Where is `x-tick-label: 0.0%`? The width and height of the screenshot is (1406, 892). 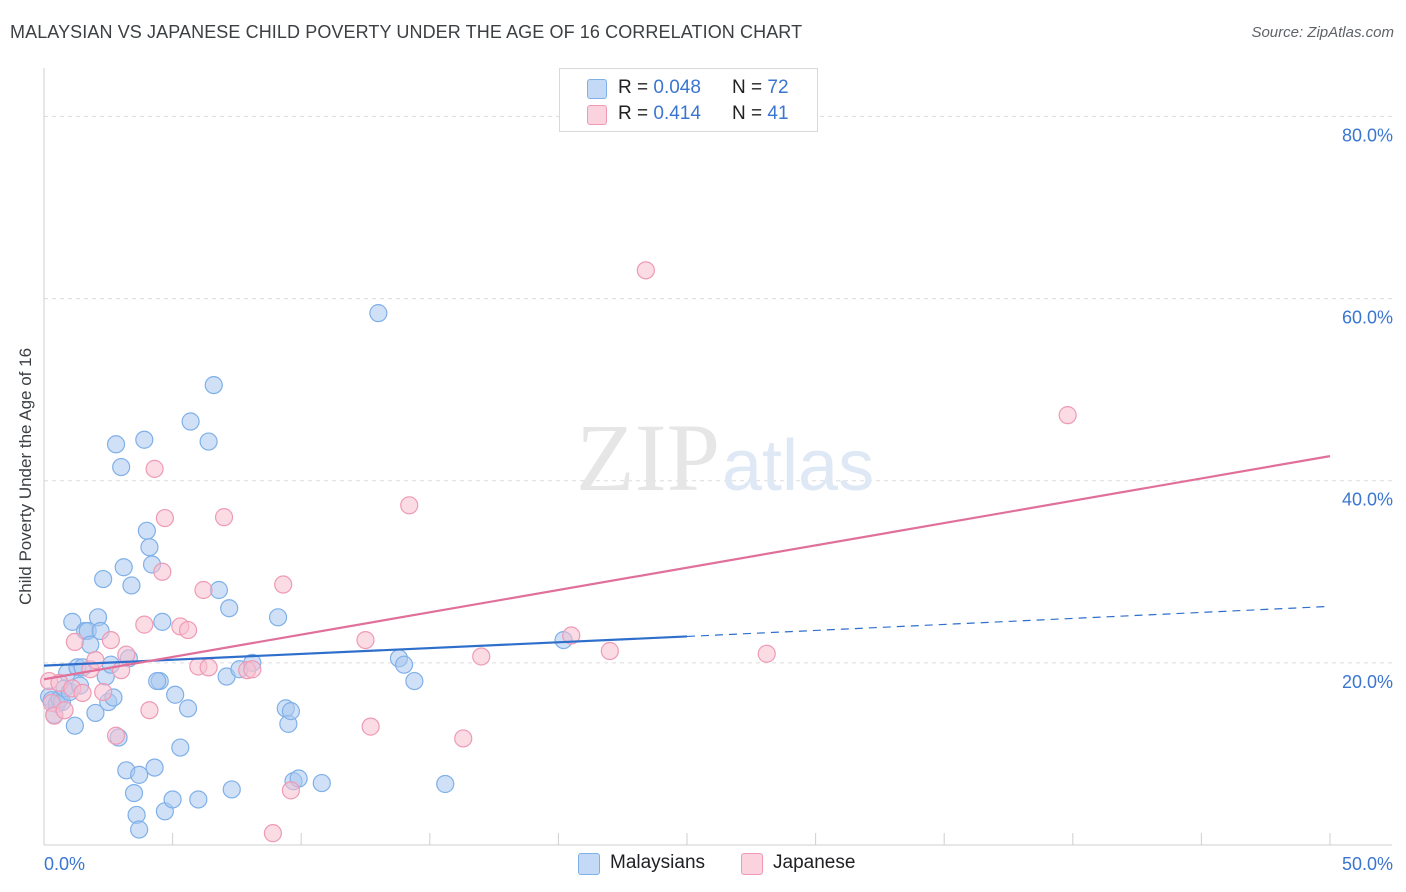 x-tick-label: 0.0% is located at coordinates (64, 864).